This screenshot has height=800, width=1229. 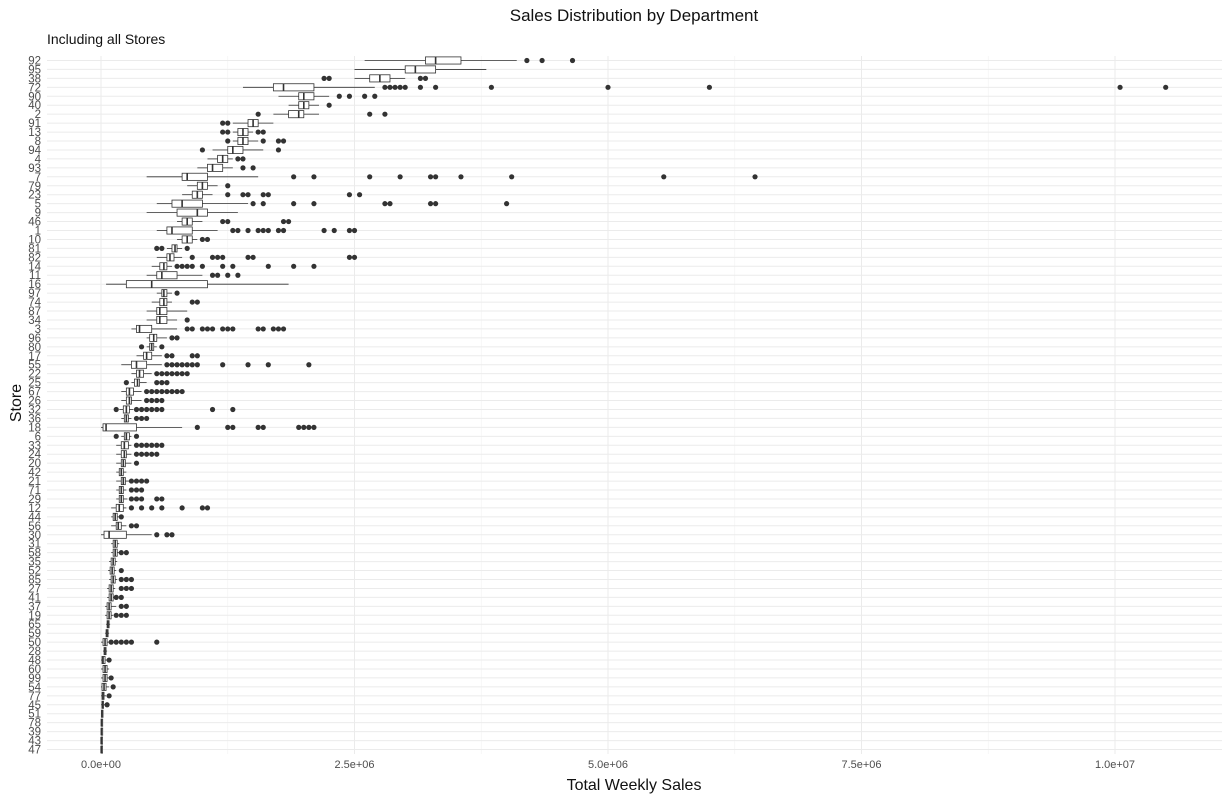 I want to click on y-tick-label: 72, so click(x=34, y=88).